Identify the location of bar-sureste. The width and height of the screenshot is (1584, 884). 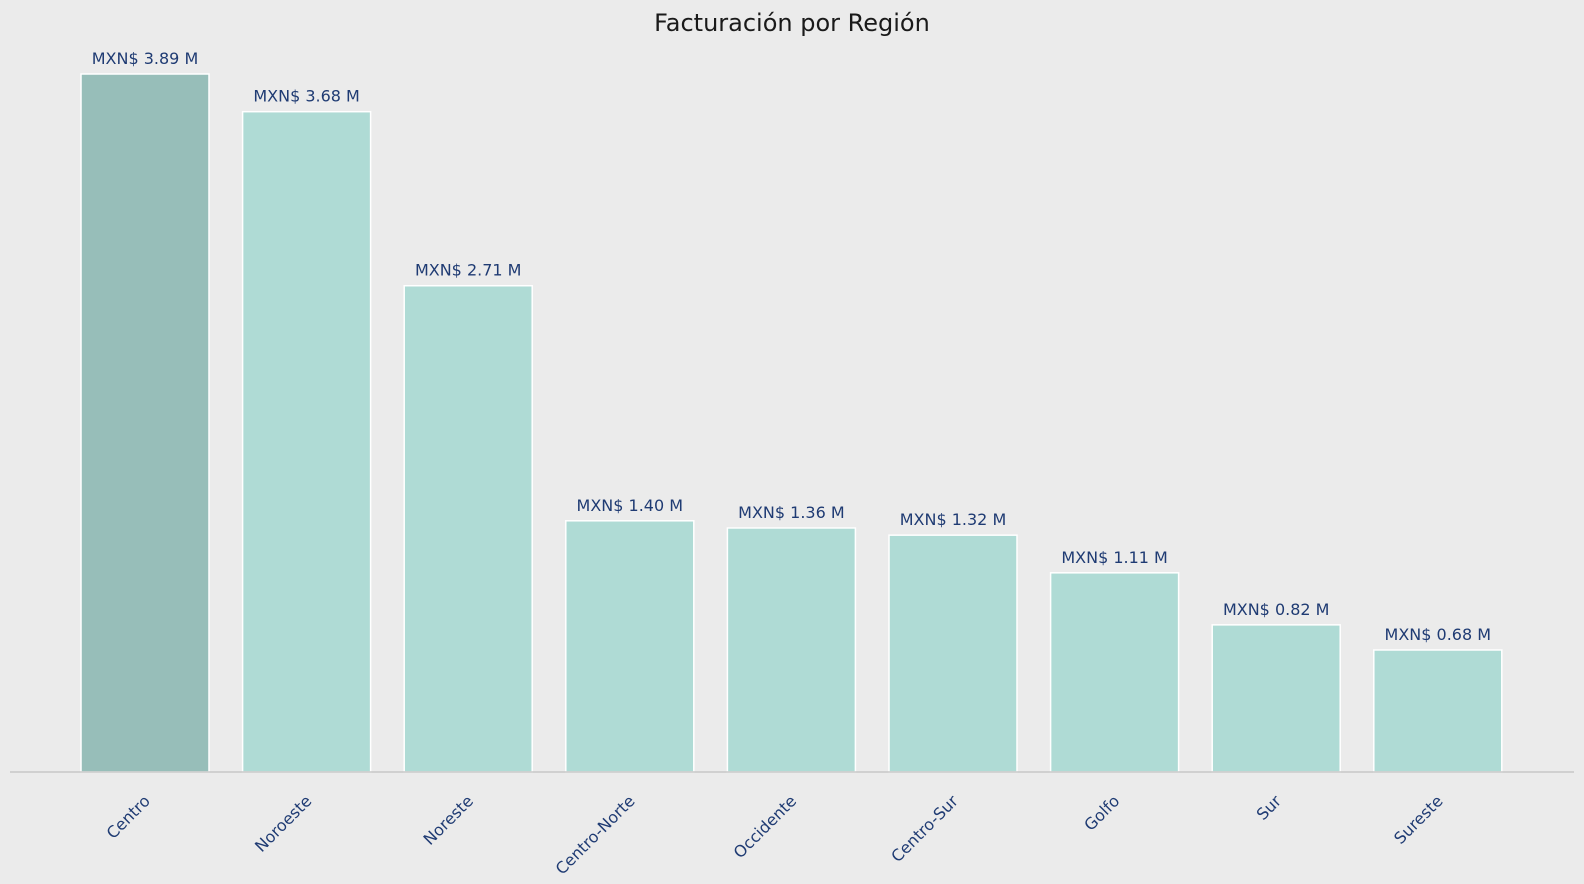
(1438, 711).